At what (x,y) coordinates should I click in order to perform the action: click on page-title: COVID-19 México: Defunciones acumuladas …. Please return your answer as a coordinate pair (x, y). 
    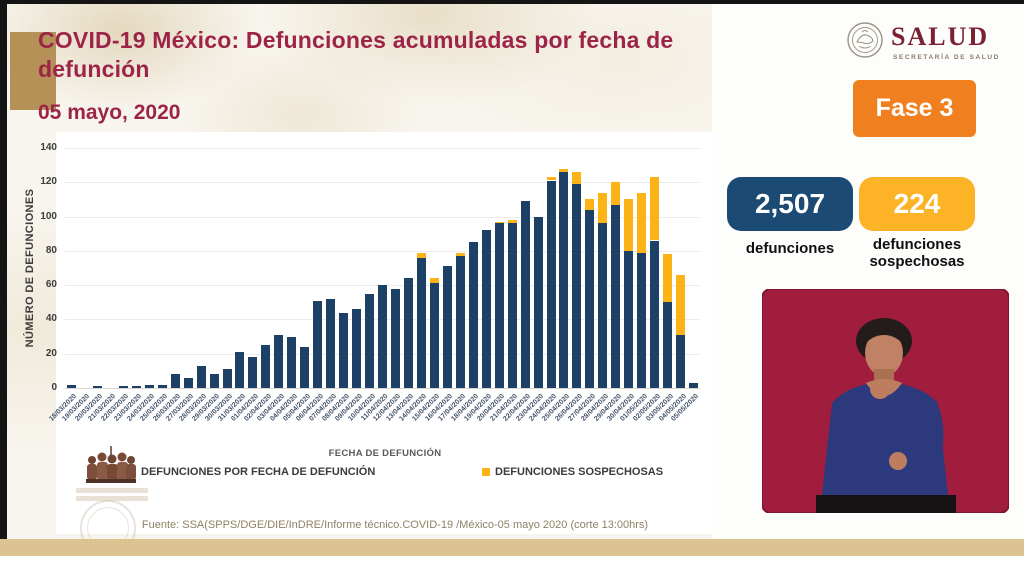
    Looking at the image, I should click on (356, 54).